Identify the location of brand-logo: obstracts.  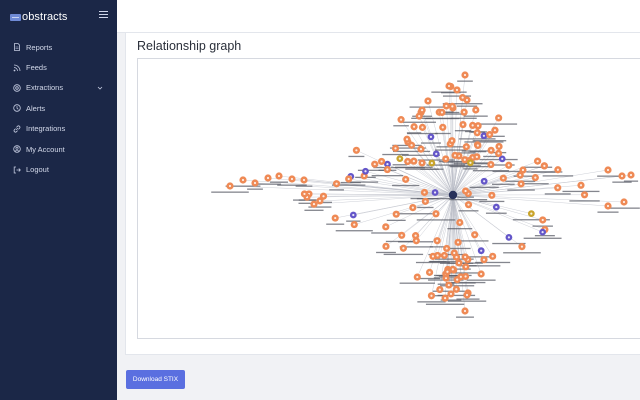
(39, 17).